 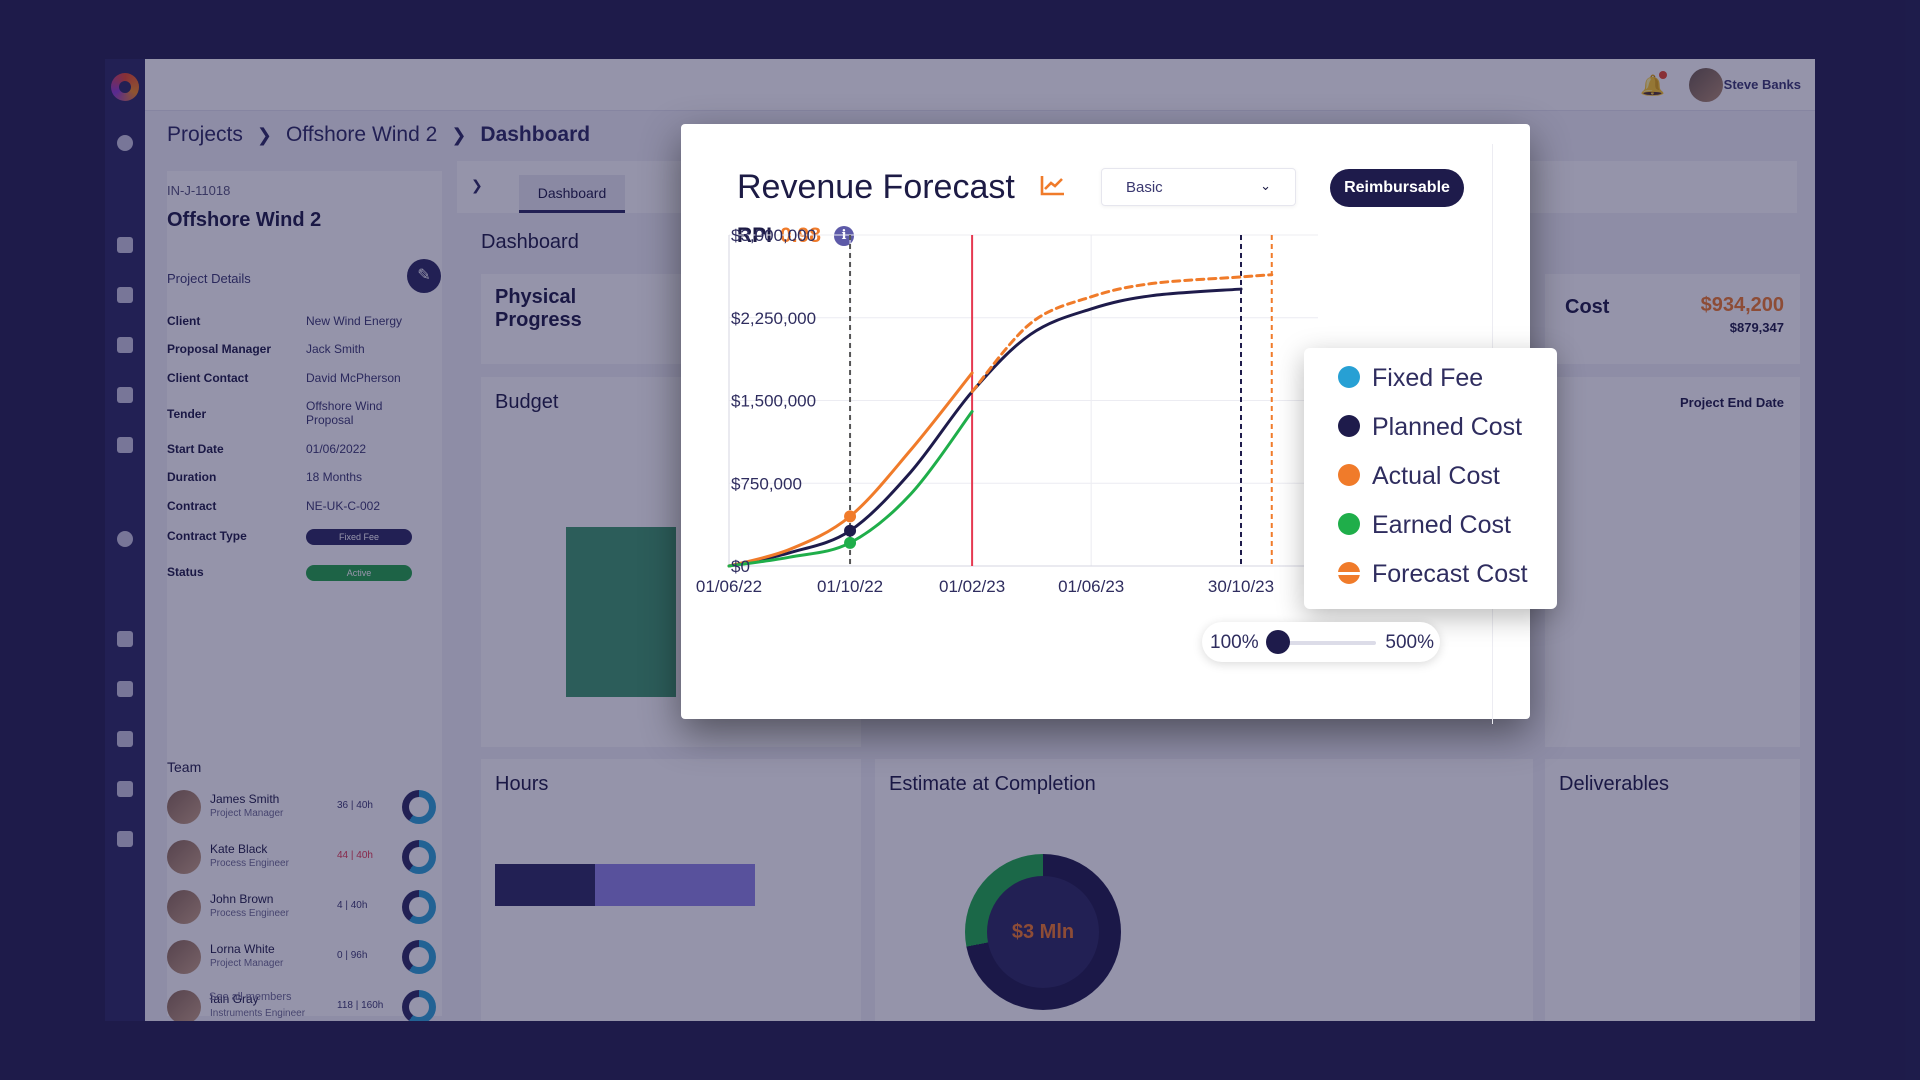 I want to click on team-member: Kate Black Process Engineer 44 | 40h, so click(x=304, y=858).